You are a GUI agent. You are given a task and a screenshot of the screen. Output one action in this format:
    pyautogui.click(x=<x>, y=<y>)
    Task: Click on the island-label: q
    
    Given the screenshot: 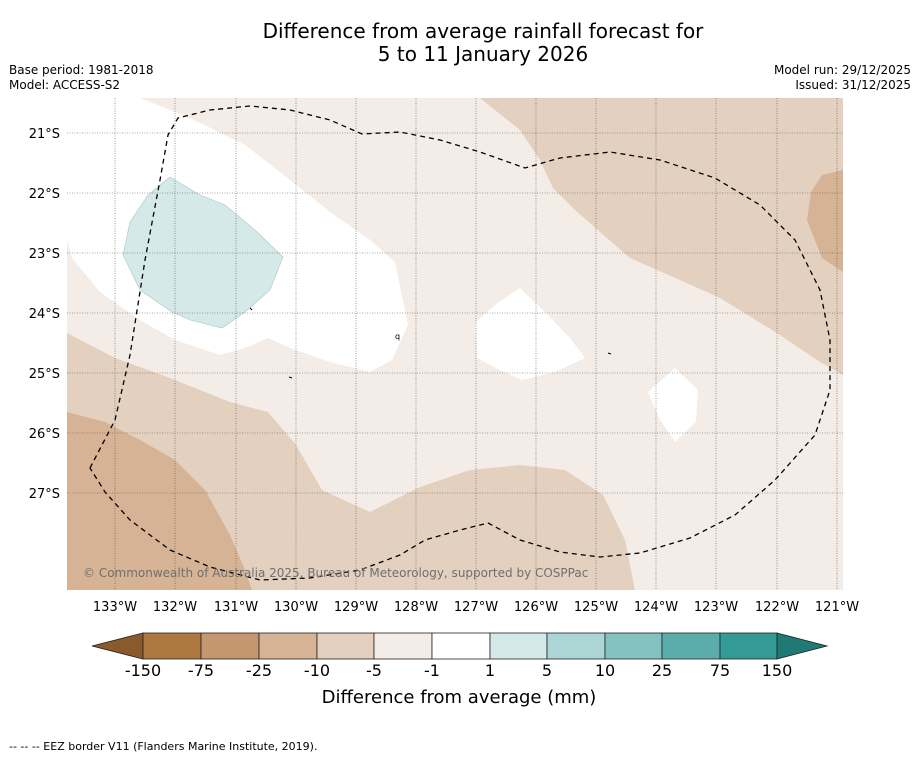 What is the action you would take?
    pyautogui.click(x=397, y=336)
    